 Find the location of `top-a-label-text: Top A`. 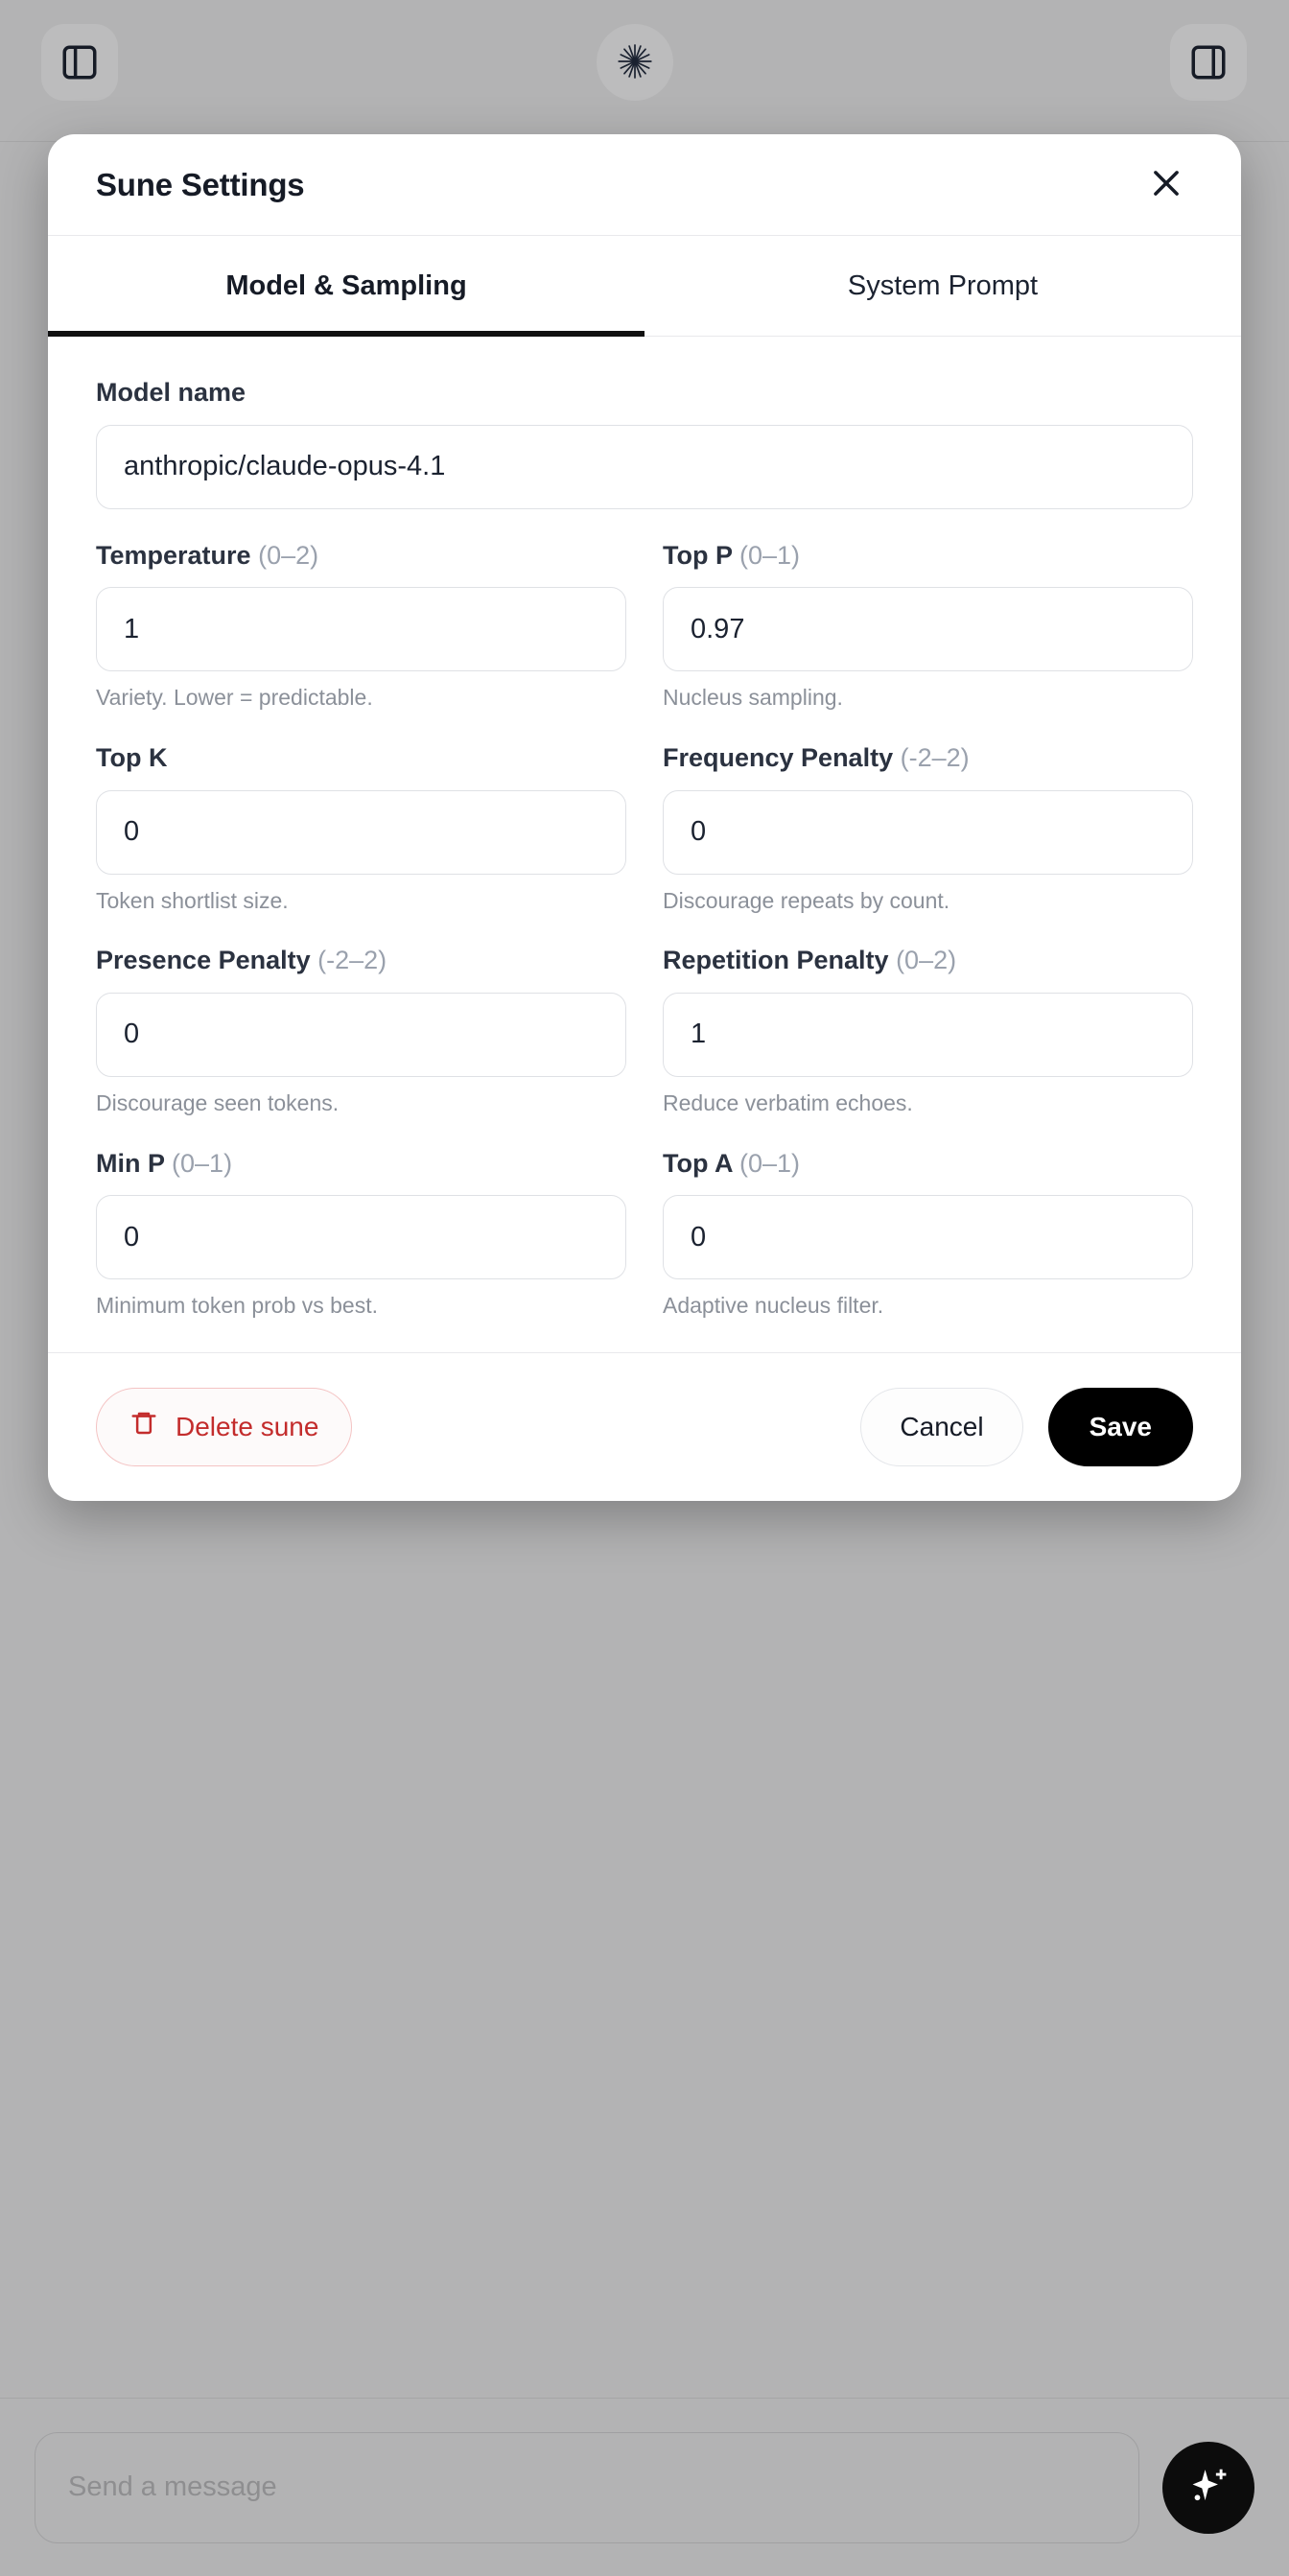

top-a-label-text: Top A is located at coordinates (698, 1163).